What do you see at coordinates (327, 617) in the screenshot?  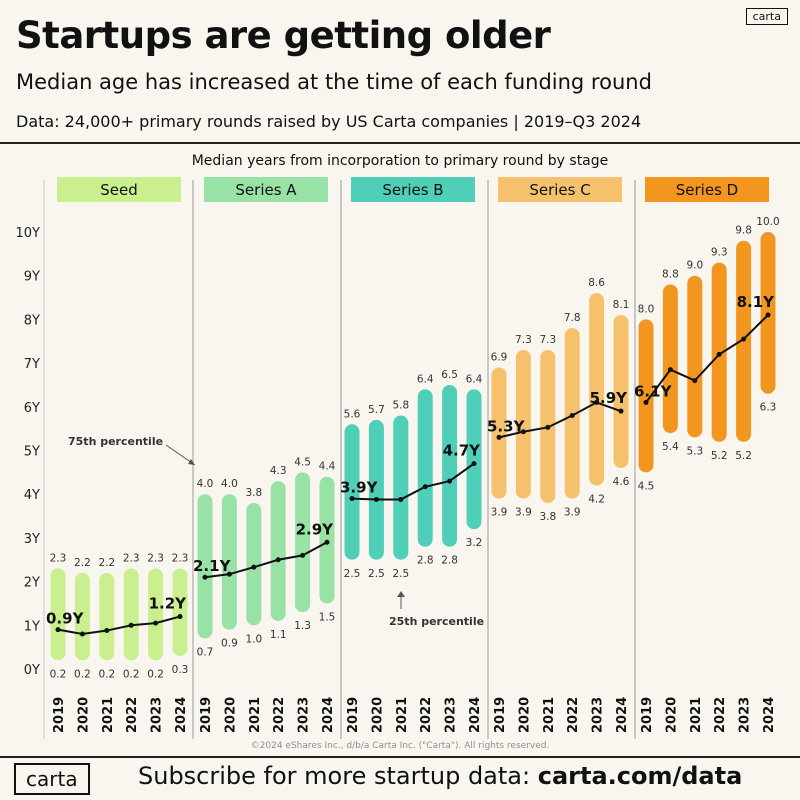 I see `p25-label: 1.5` at bounding box center [327, 617].